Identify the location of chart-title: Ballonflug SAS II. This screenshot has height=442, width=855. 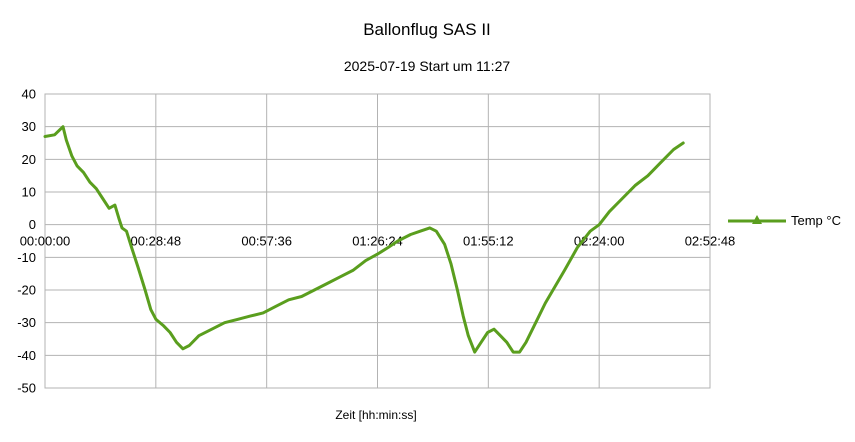
(427, 29).